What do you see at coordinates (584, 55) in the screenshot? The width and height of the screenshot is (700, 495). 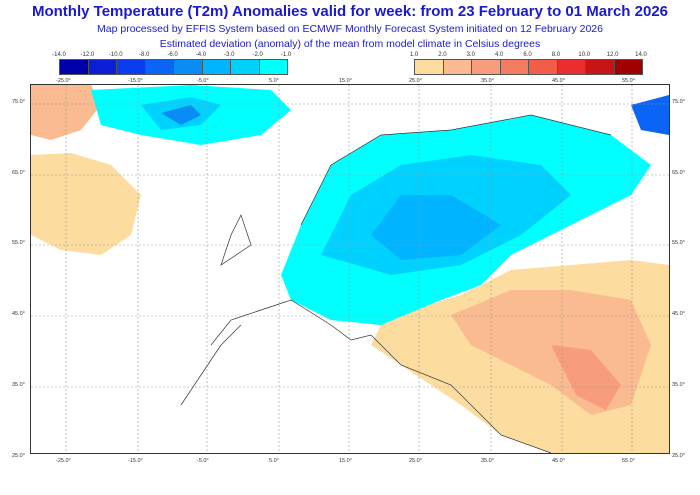 I see `legend-tick-label: 10.0` at bounding box center [584, 55].